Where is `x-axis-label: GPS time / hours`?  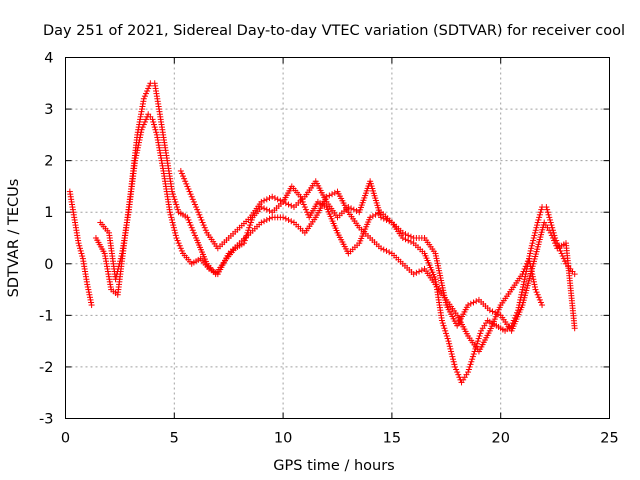
x-axis-label: GPS time / hours is located at coordinates (333, 466).